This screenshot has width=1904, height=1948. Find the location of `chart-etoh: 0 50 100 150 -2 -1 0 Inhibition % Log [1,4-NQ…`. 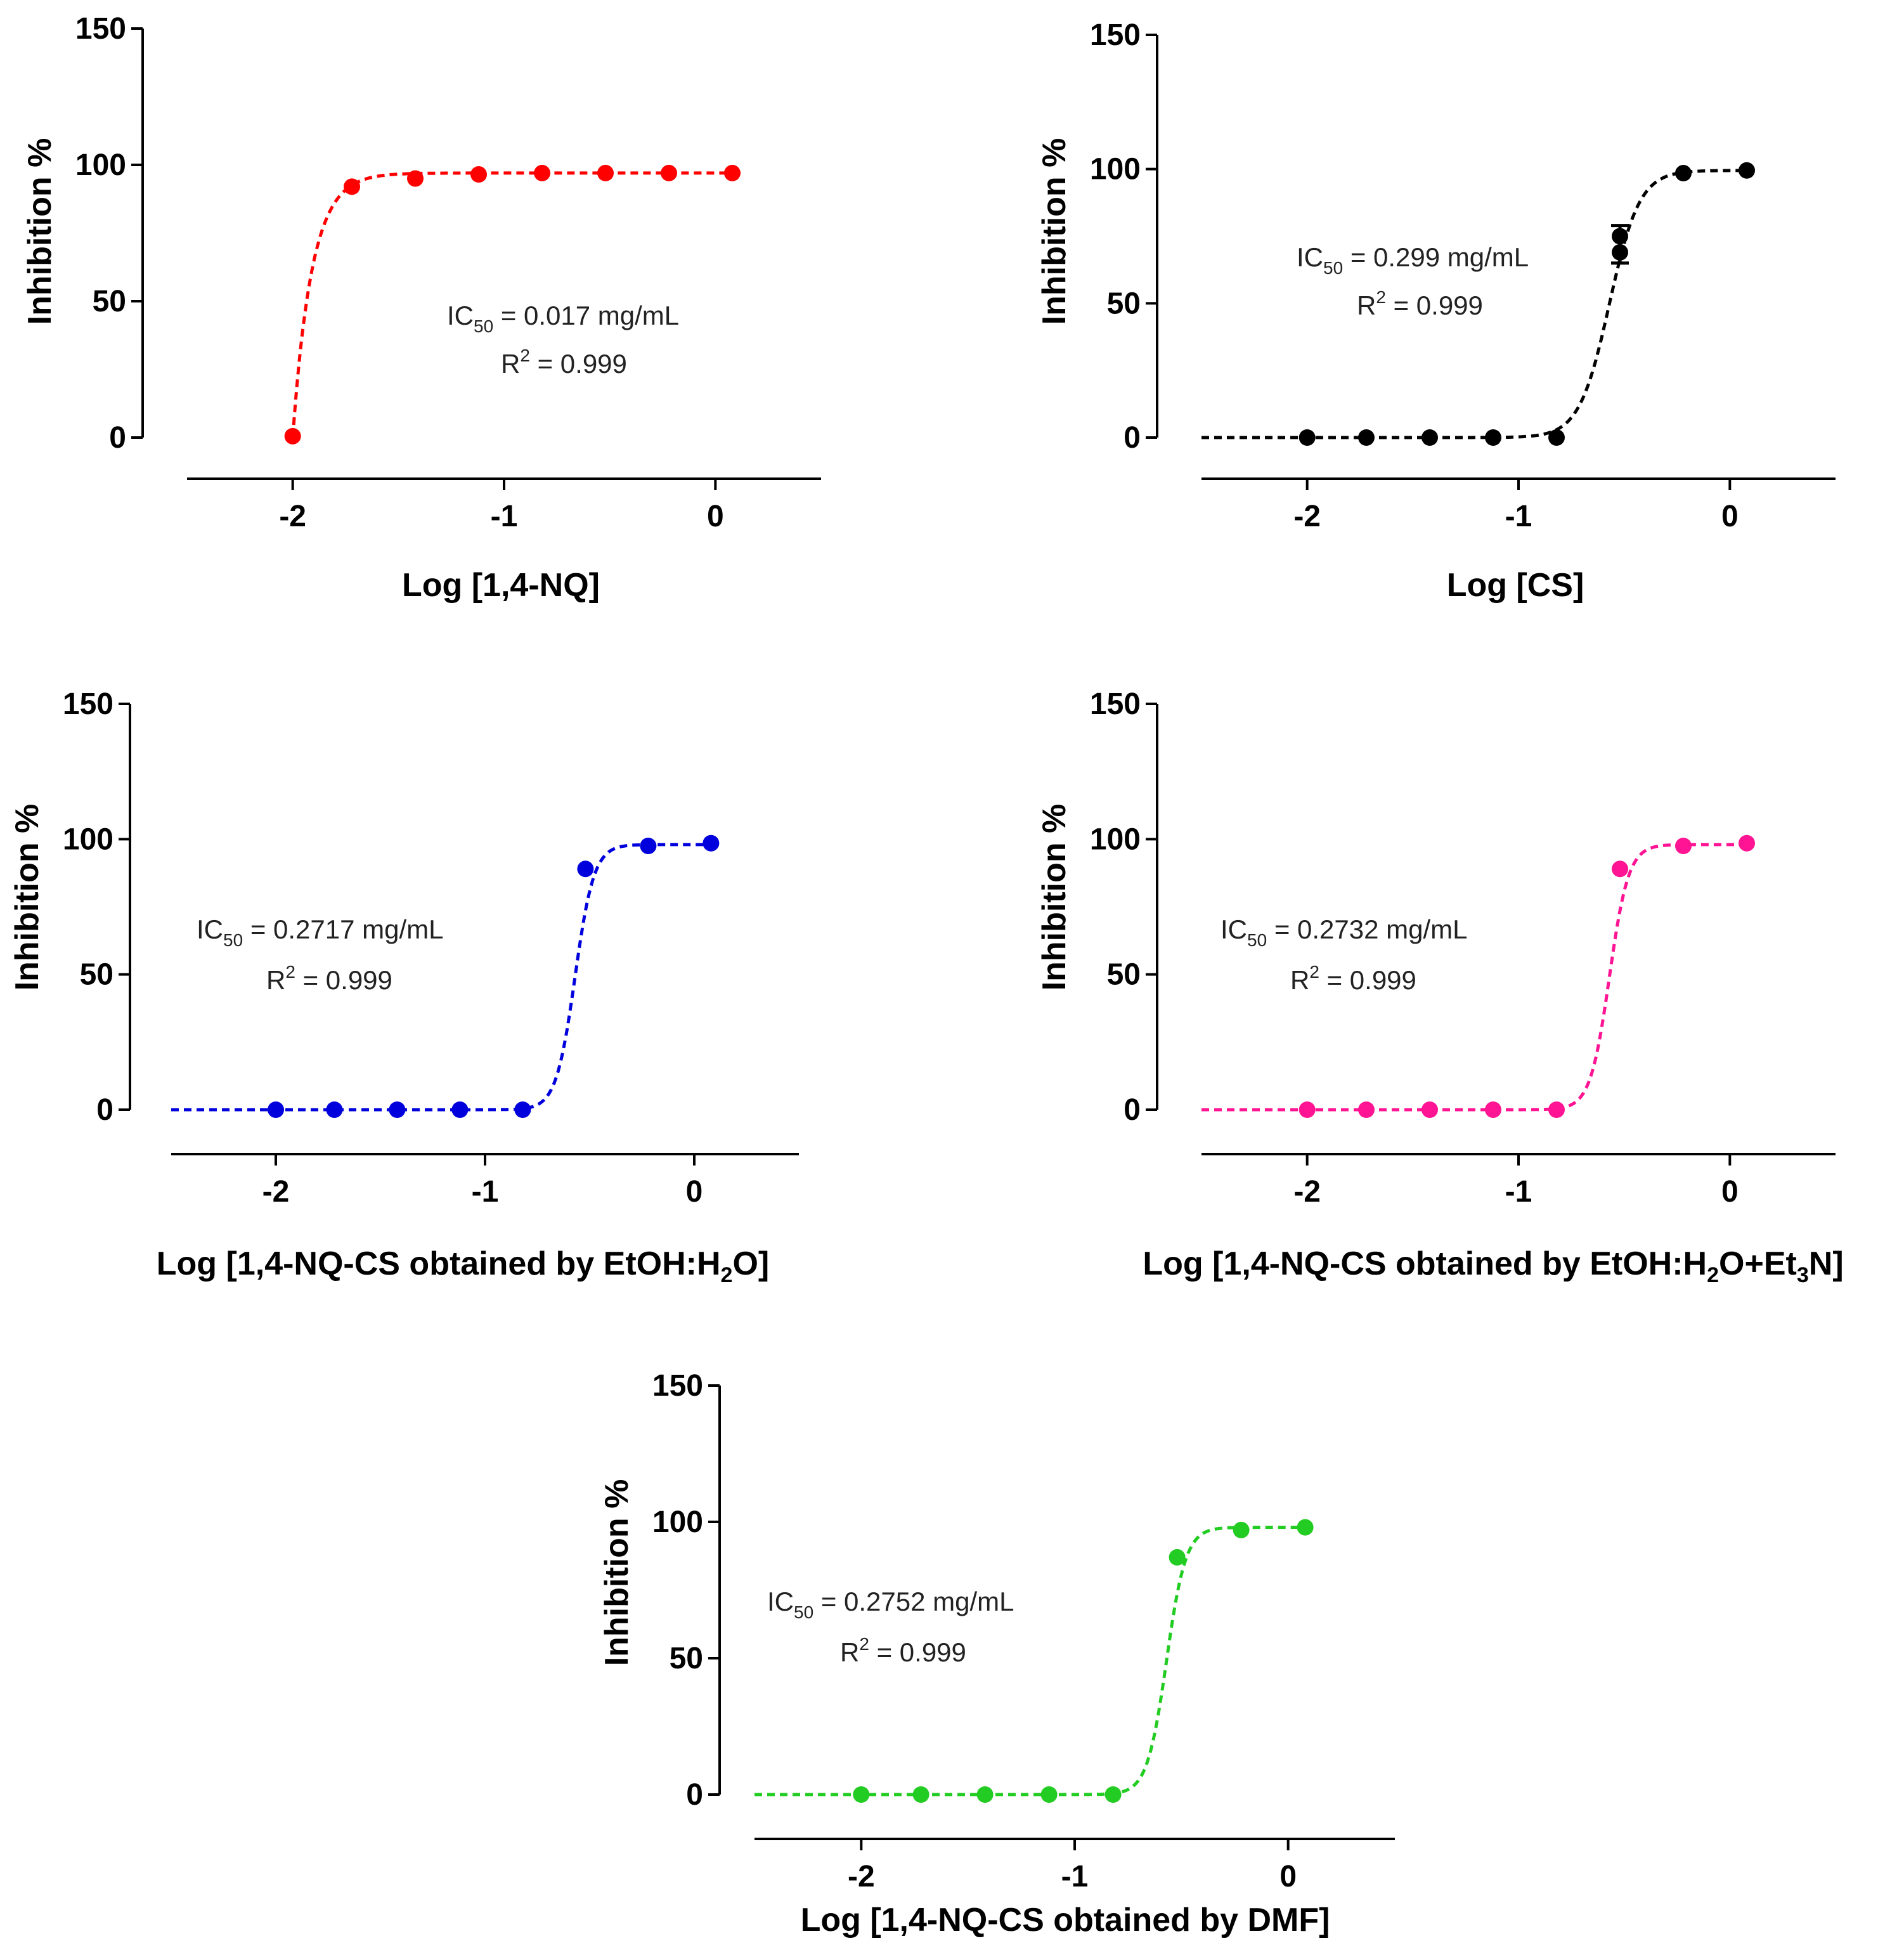

chart-etoh: 0 50 100 150 -2 -1 0 Inhibition % Log [1,4-NQ… is located at coordinates (404, 987).